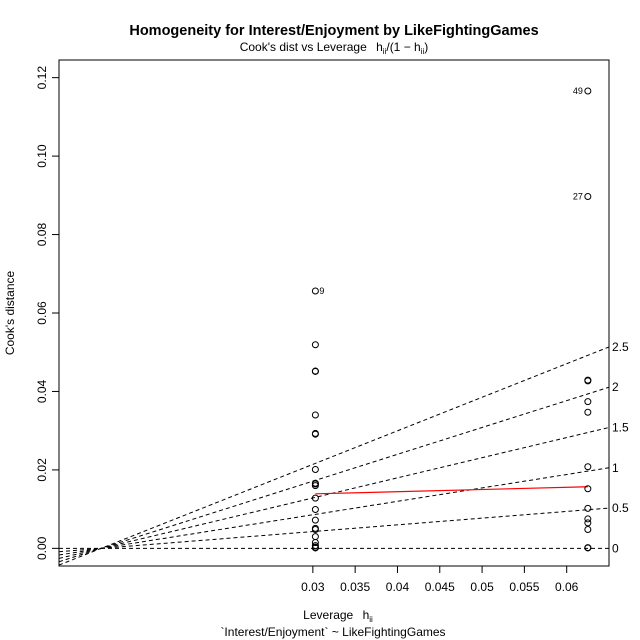  Describe the element at coordinates (371, 619) in the screenshot. I see `x-axis-label-ii: ii` at that location.